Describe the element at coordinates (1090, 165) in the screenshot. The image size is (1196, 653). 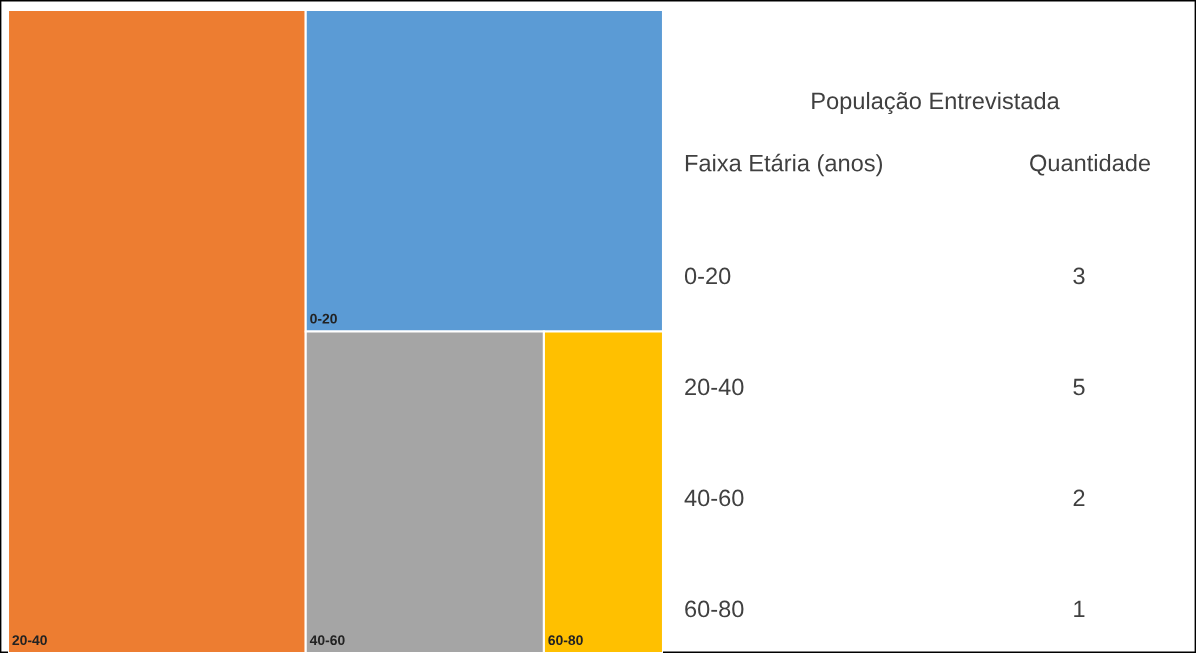
I see `text: Quantidade` at that location.